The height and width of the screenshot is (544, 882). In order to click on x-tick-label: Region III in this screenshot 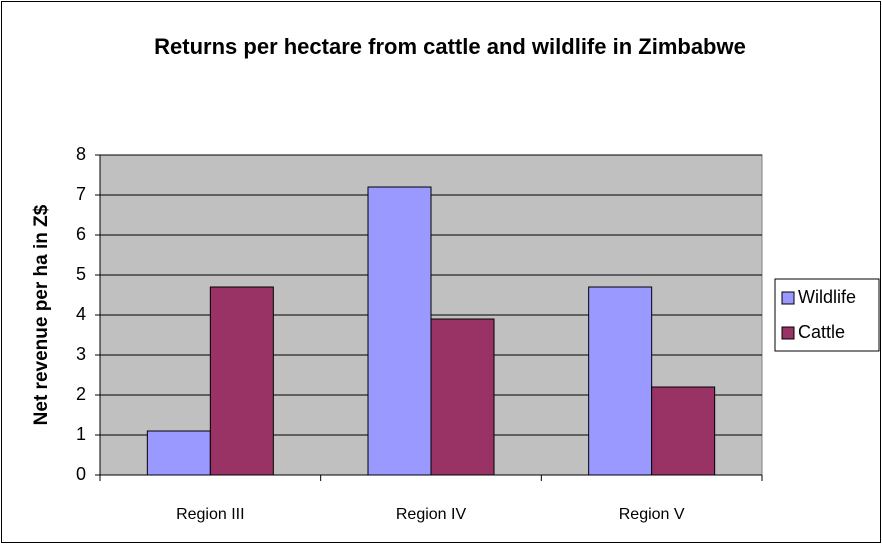, I will do `click(210, 514)`.